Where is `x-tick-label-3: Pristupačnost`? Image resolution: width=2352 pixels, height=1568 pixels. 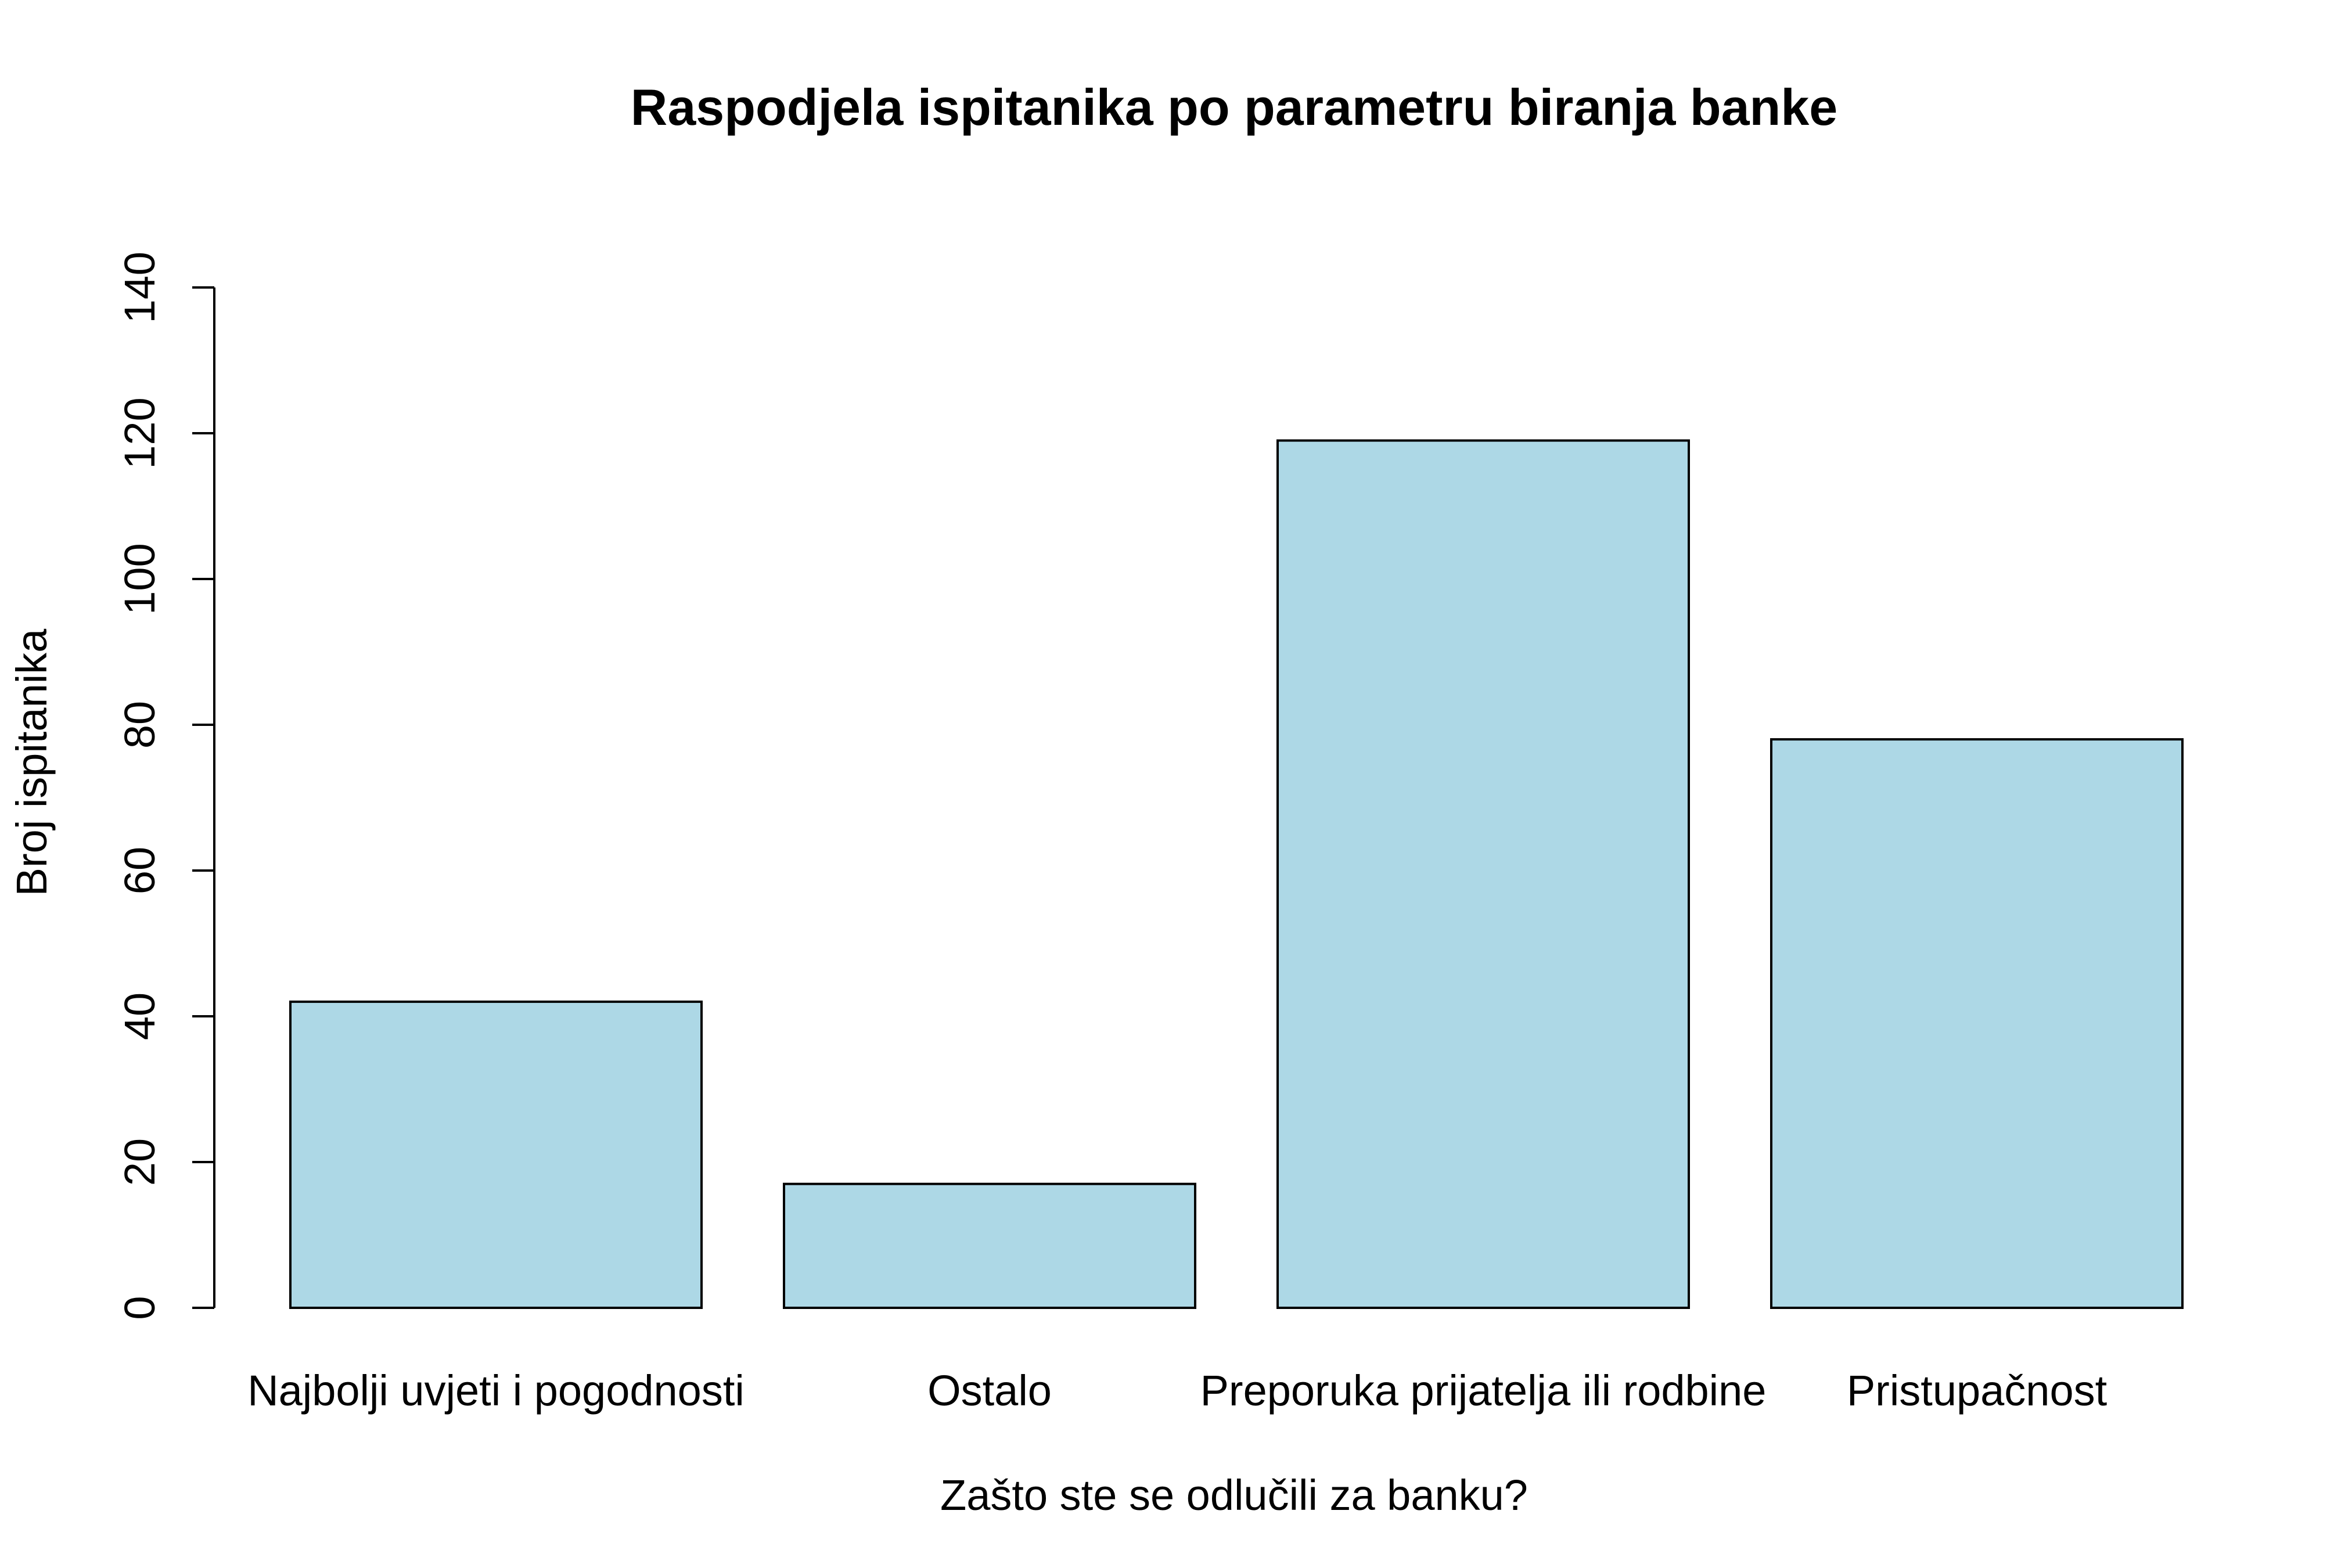
x-tick-label-3: Pristupačnost is located at coordinates (1977, 1390).